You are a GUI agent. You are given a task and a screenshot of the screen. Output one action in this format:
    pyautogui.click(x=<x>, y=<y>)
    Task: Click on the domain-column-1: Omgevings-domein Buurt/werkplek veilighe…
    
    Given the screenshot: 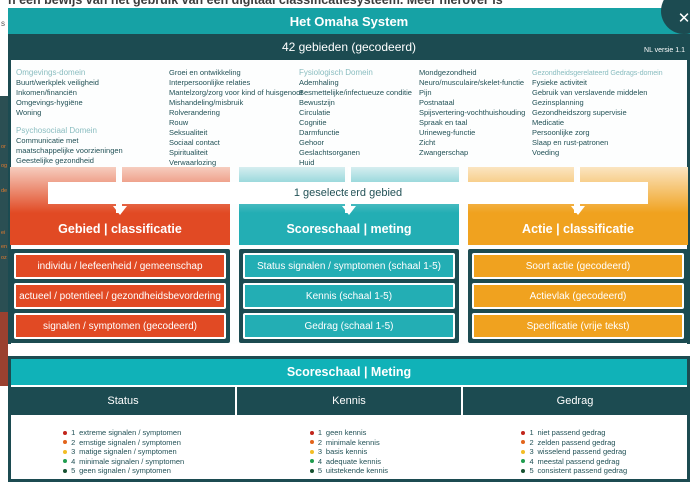 What is the action you would take?
    pyautogui.click(x=91, y=117)
    